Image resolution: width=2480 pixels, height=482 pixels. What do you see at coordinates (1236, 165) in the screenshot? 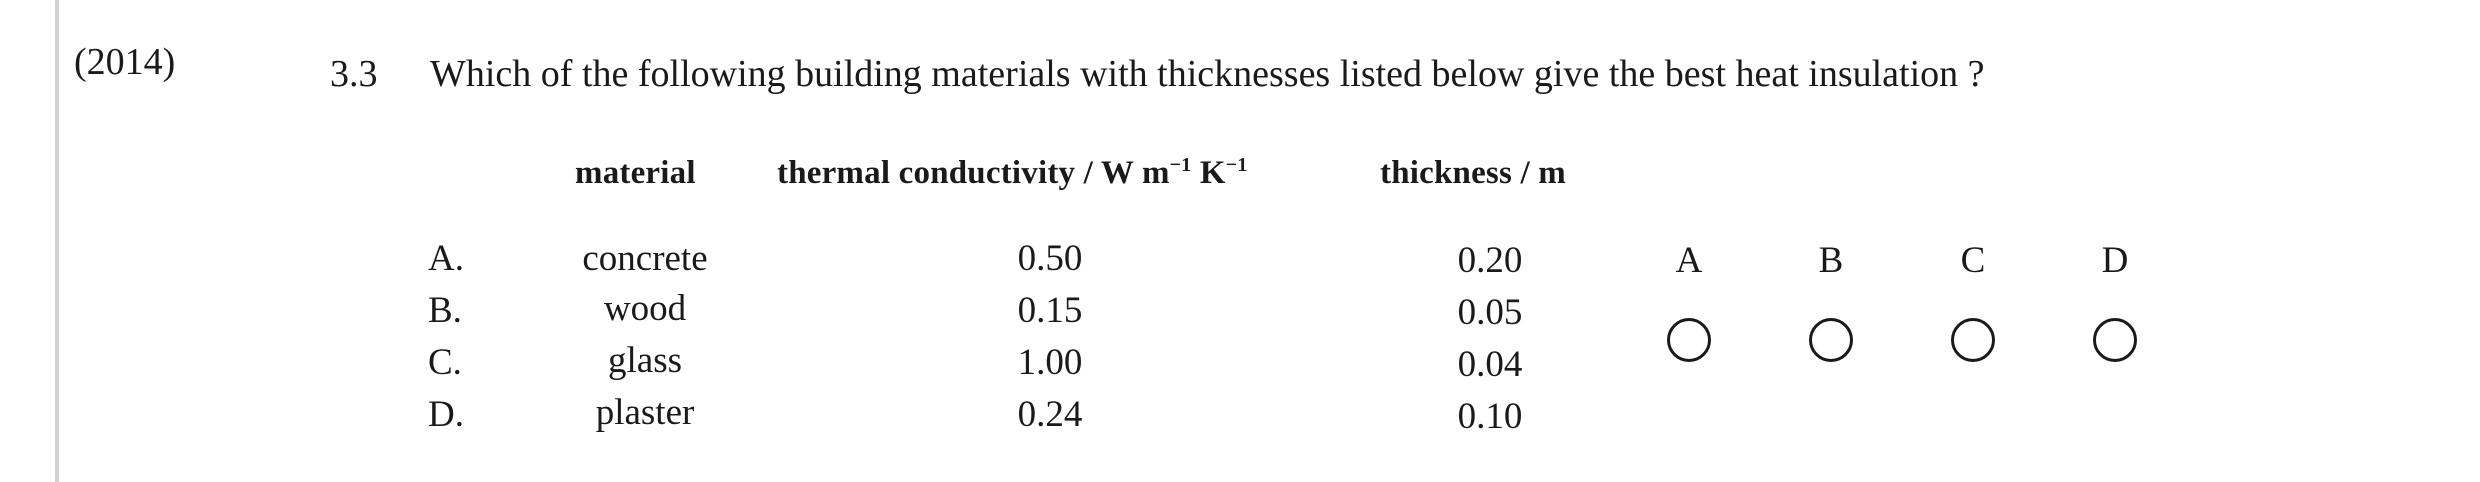
I see `header-conductivity-exp2: −1` at bounding box center [1236, 165].